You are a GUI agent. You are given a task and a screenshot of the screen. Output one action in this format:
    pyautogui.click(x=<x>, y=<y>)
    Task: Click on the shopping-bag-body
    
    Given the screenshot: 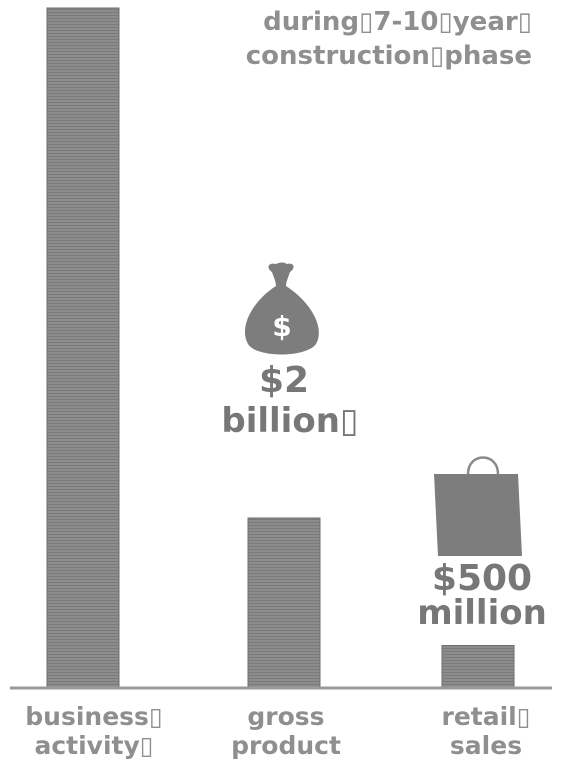 What is the action you would take?
    pyautogui.click(x=478, y=515)
    